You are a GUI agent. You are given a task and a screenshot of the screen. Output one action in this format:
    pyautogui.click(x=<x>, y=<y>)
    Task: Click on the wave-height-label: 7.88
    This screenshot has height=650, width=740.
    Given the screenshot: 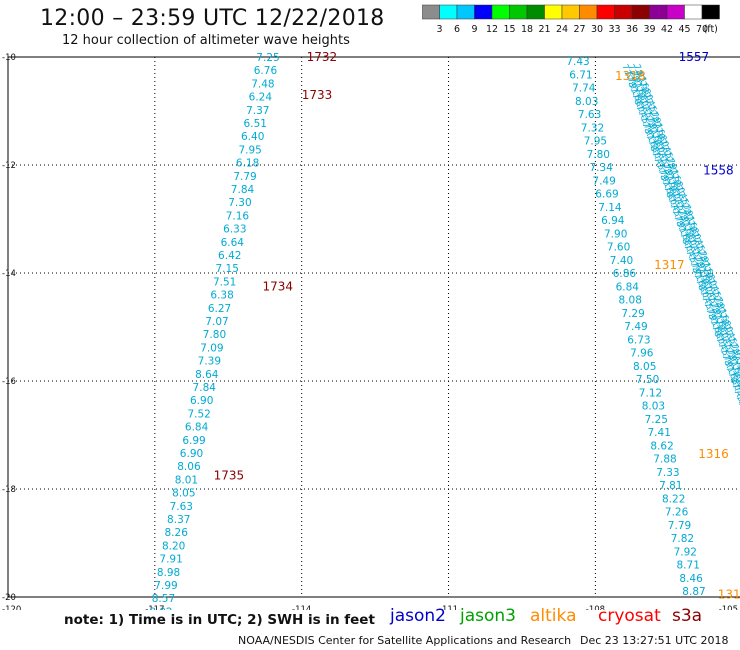 What is the action you would take?
    pyautogui.click(x=664, y=460)
    